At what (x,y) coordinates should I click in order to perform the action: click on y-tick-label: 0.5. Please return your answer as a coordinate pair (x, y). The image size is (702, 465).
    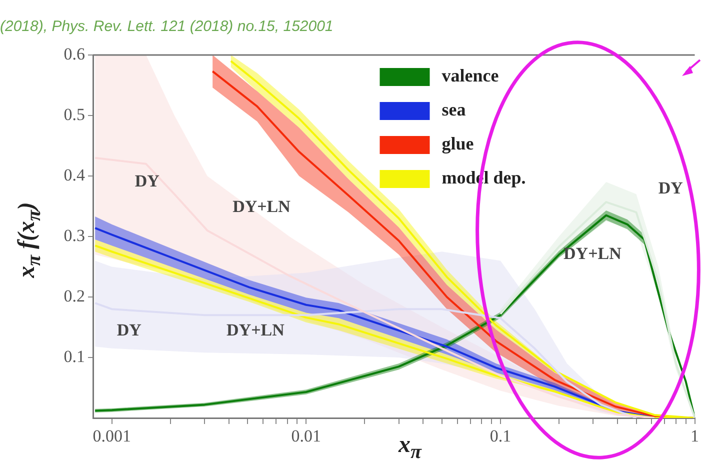
    Looking at the image, I should click on (74, 114).